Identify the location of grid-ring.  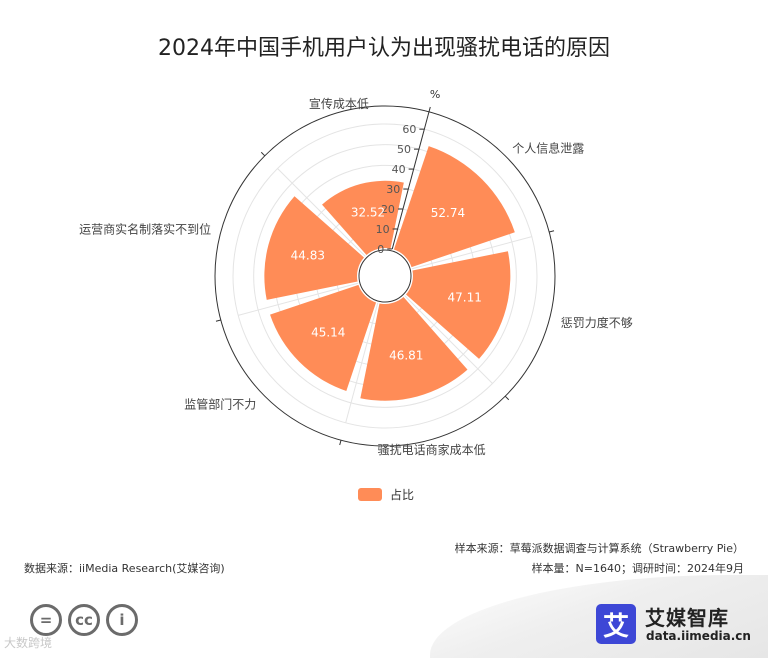
(385, 276).